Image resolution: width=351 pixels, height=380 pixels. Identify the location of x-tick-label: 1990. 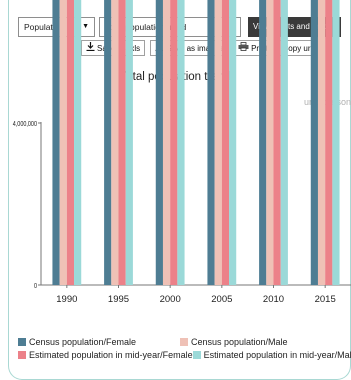
(66, 299).